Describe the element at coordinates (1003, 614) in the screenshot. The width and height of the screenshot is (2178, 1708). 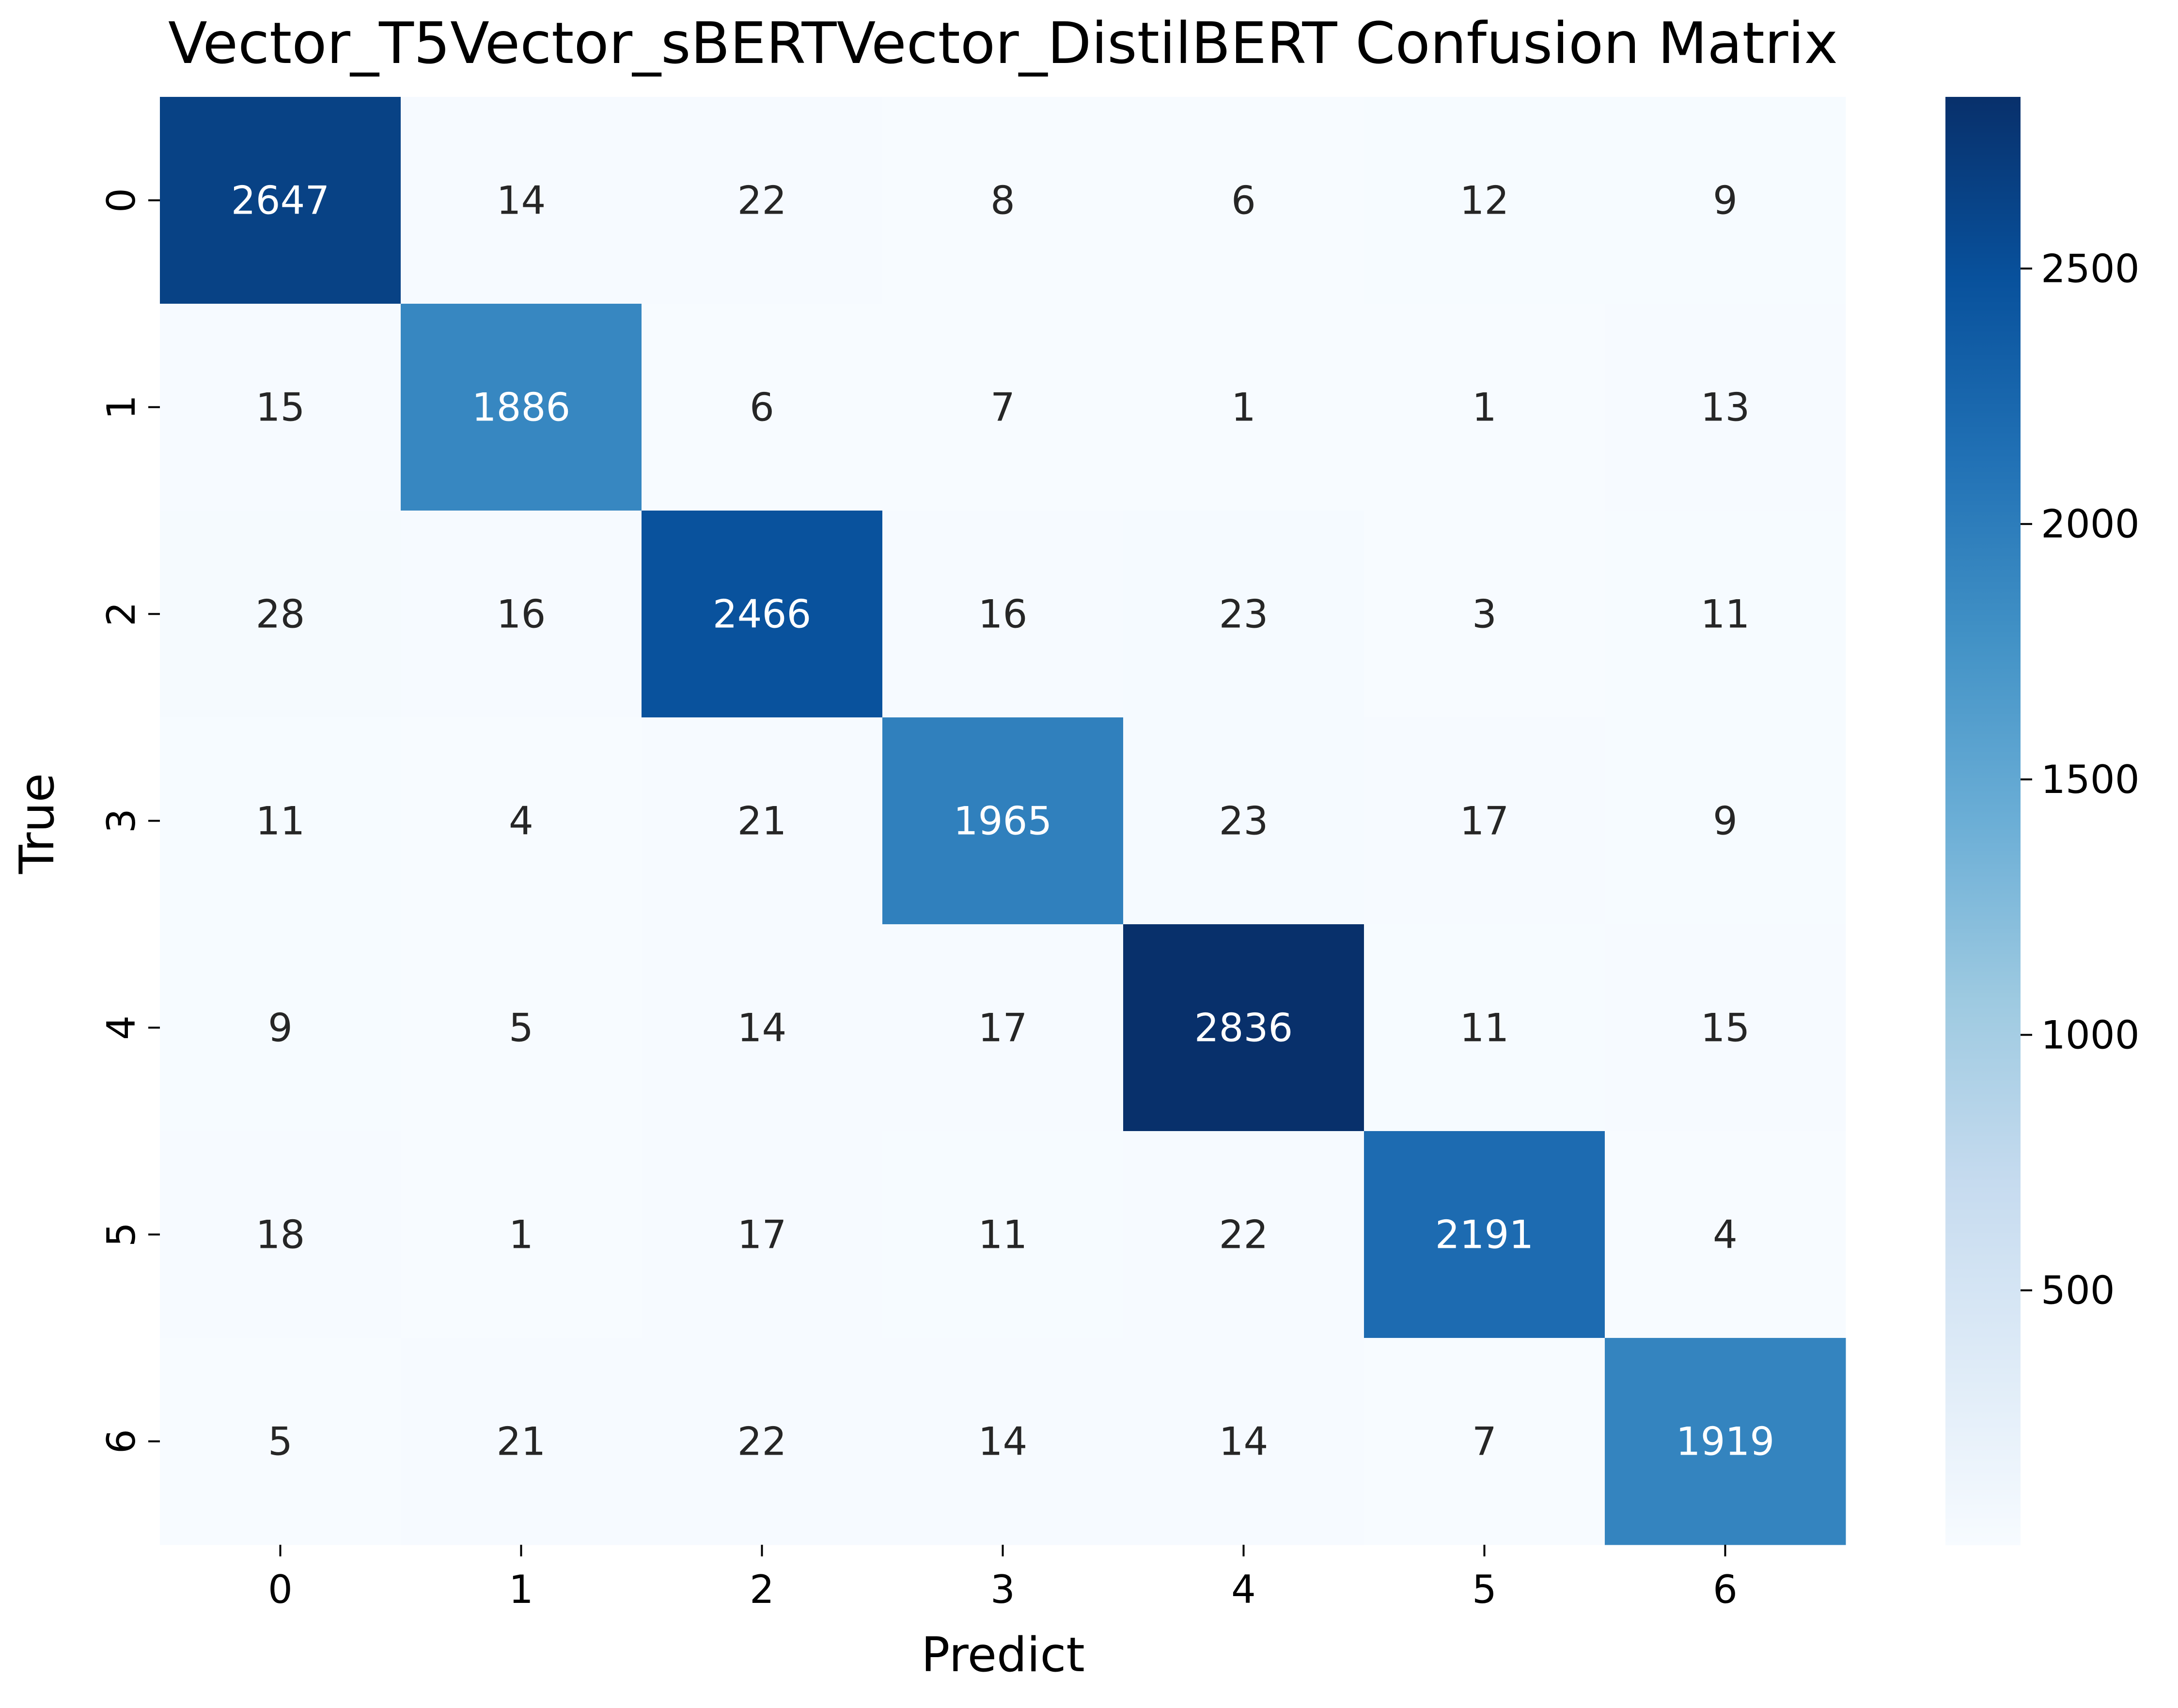
I see `heatmap-cell-r2-c3` at that location.